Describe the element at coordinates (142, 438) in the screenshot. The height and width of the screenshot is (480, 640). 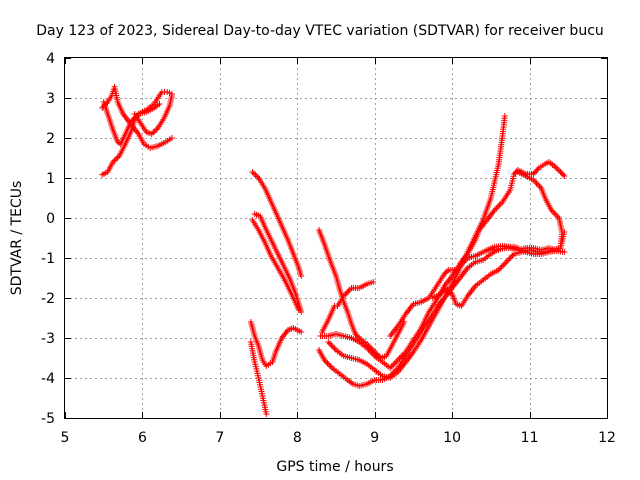
I see `x-tick-label: 6` at that location.